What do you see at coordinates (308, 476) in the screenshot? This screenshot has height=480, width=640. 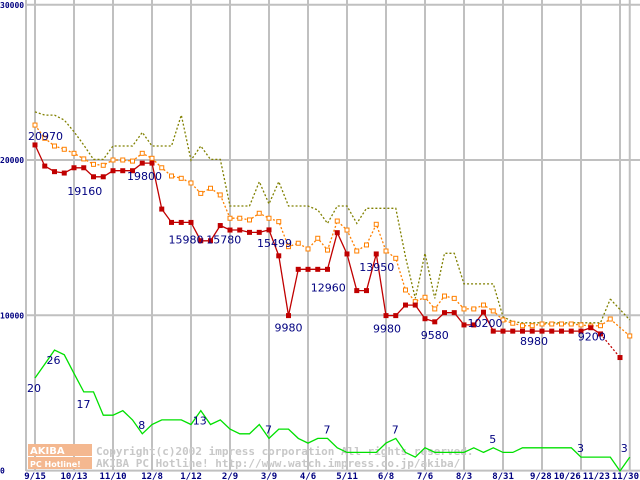 I see `x-tick-label: 4/6` at bounding box center [308, 476].